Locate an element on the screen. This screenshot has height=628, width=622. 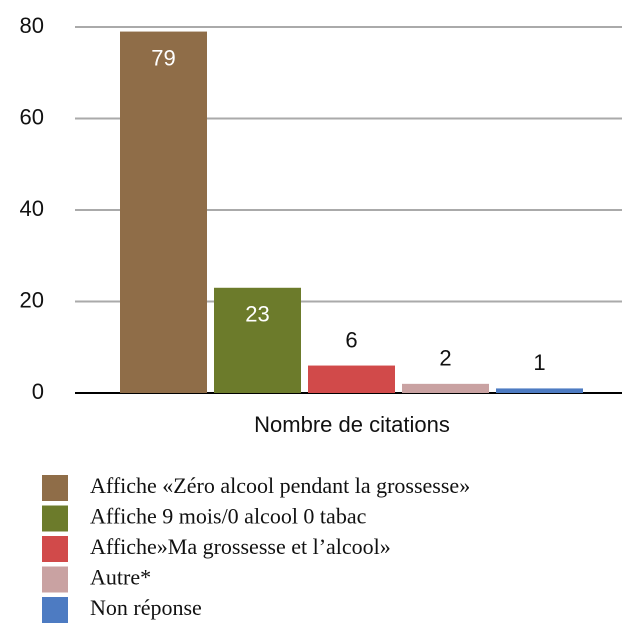
legend-label: Affiche»Ma grossesse et l’alcool» is located at coordinates (240, 546).